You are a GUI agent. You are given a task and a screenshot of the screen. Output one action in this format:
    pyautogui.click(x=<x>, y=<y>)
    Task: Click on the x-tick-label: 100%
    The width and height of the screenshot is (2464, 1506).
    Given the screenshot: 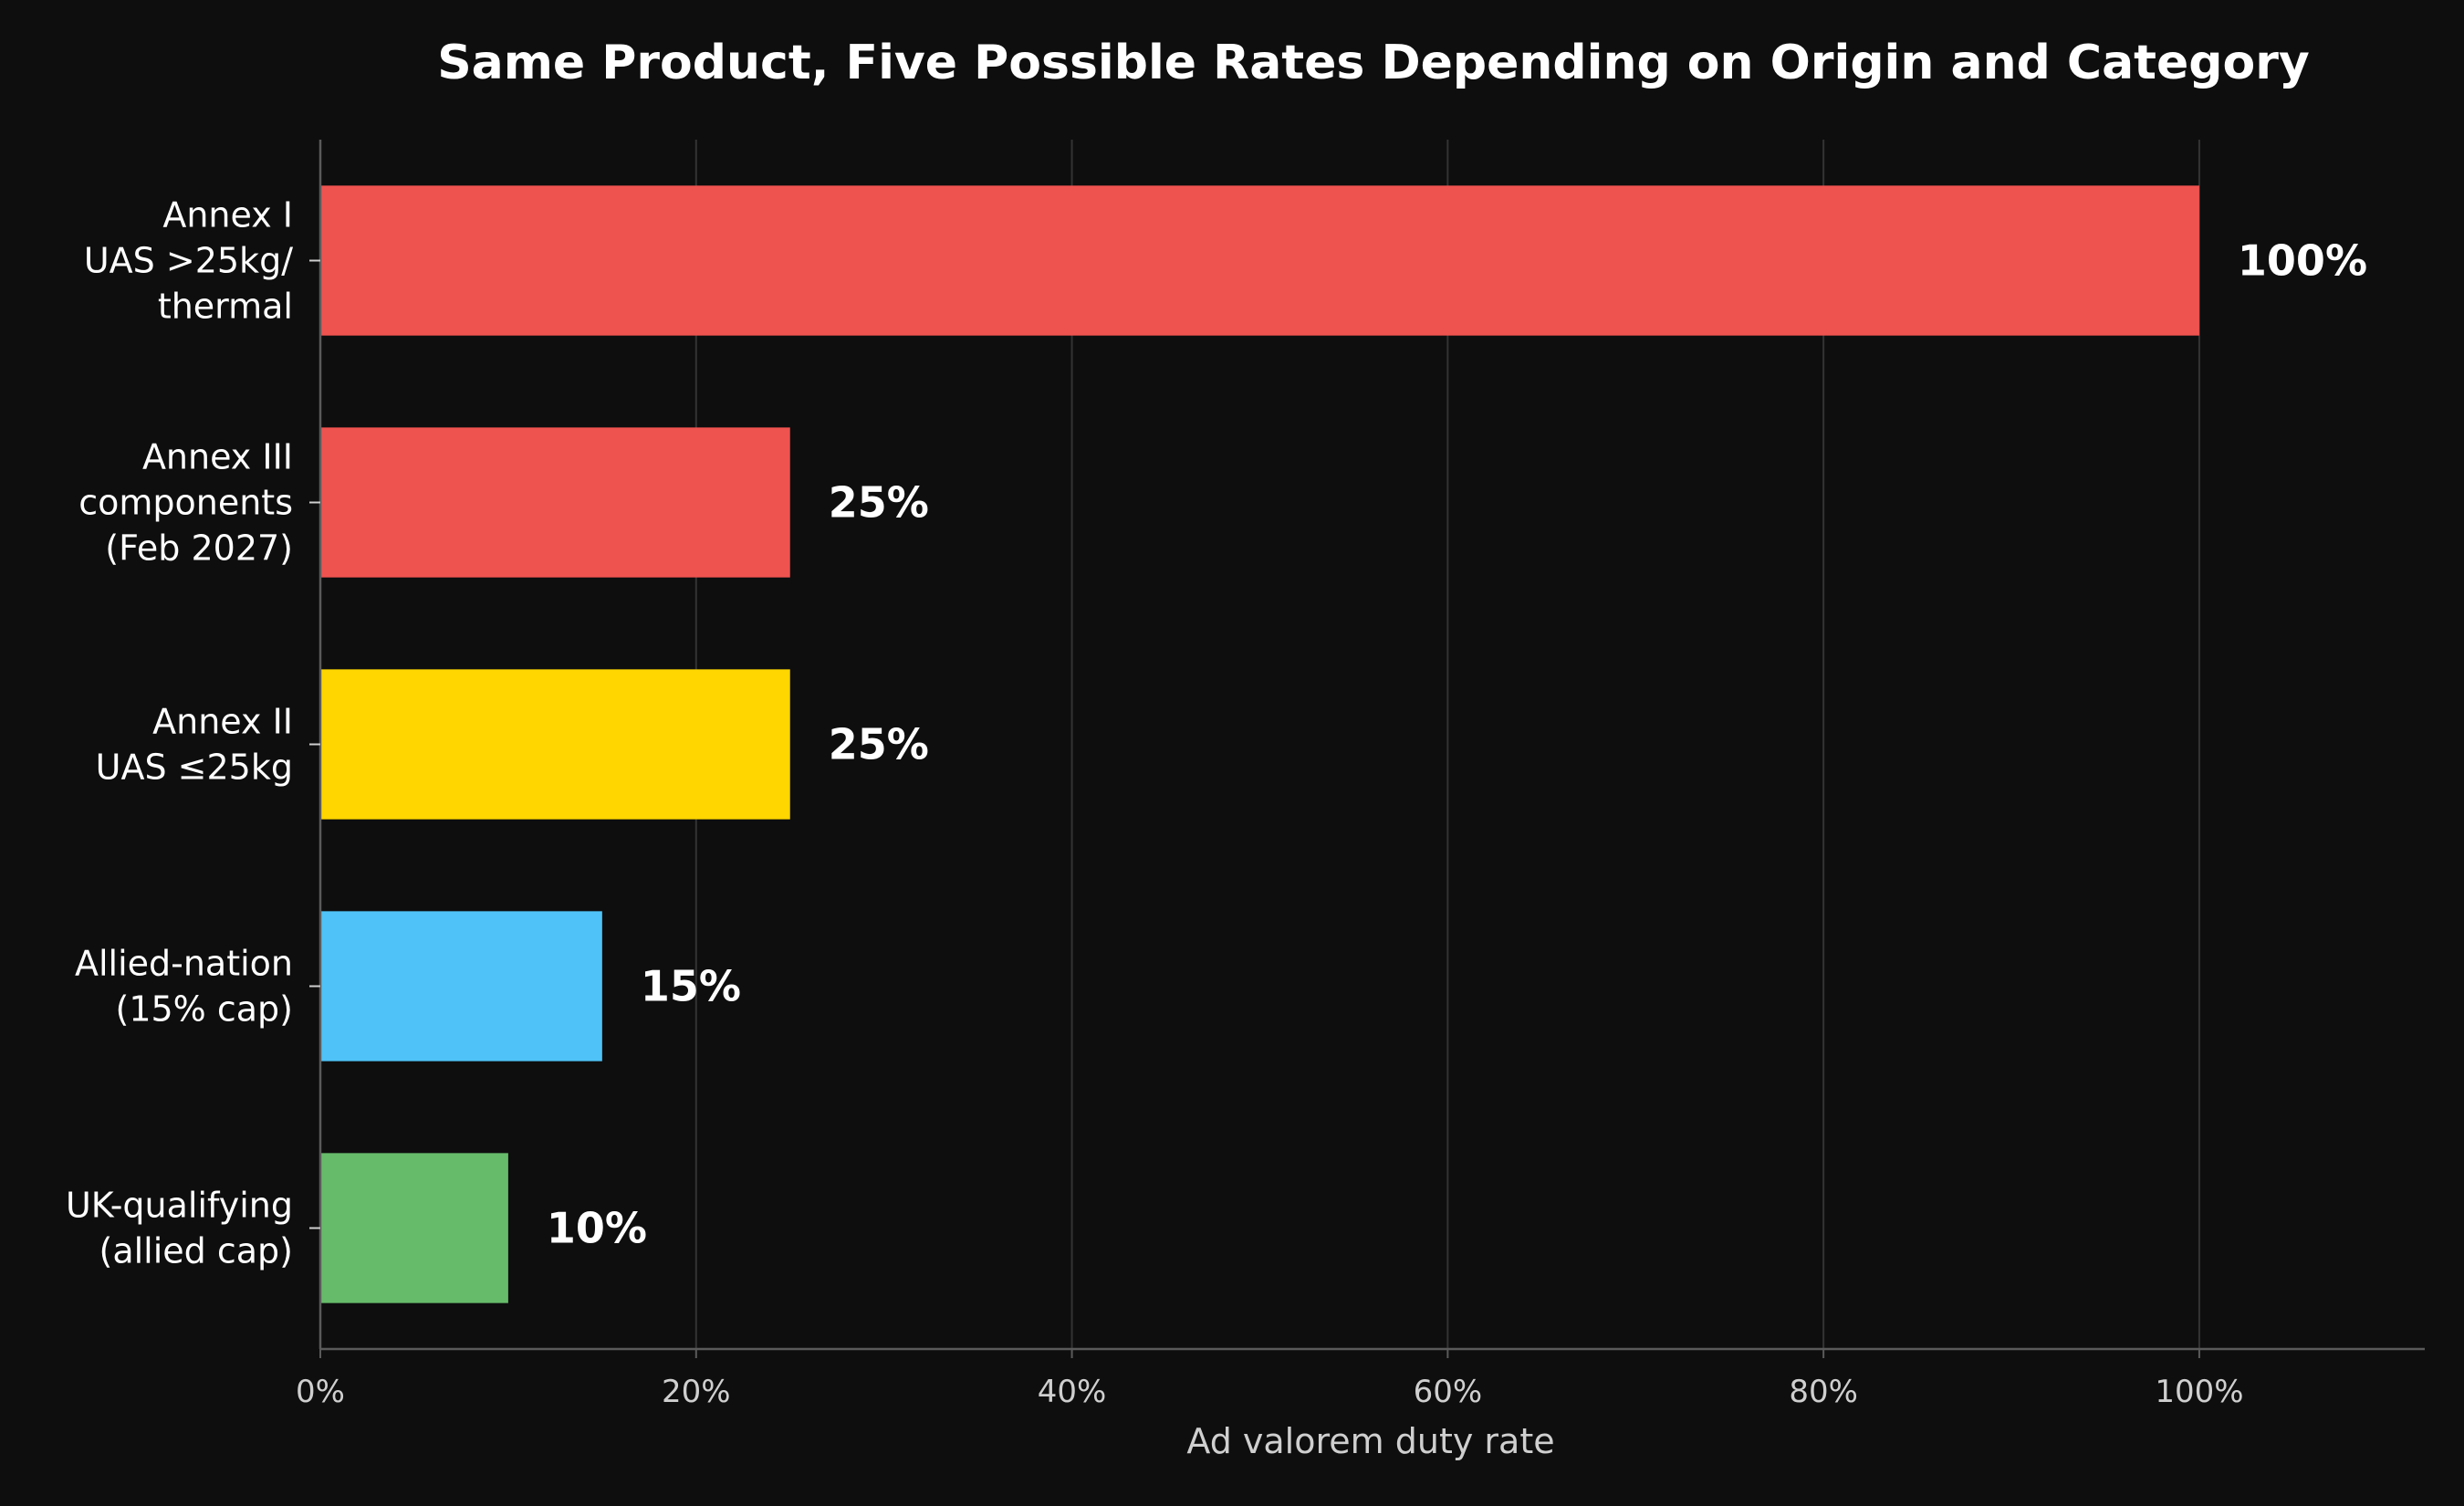 What is the action you would take?
    pyautogui.click(x=2199, y=1392)
    